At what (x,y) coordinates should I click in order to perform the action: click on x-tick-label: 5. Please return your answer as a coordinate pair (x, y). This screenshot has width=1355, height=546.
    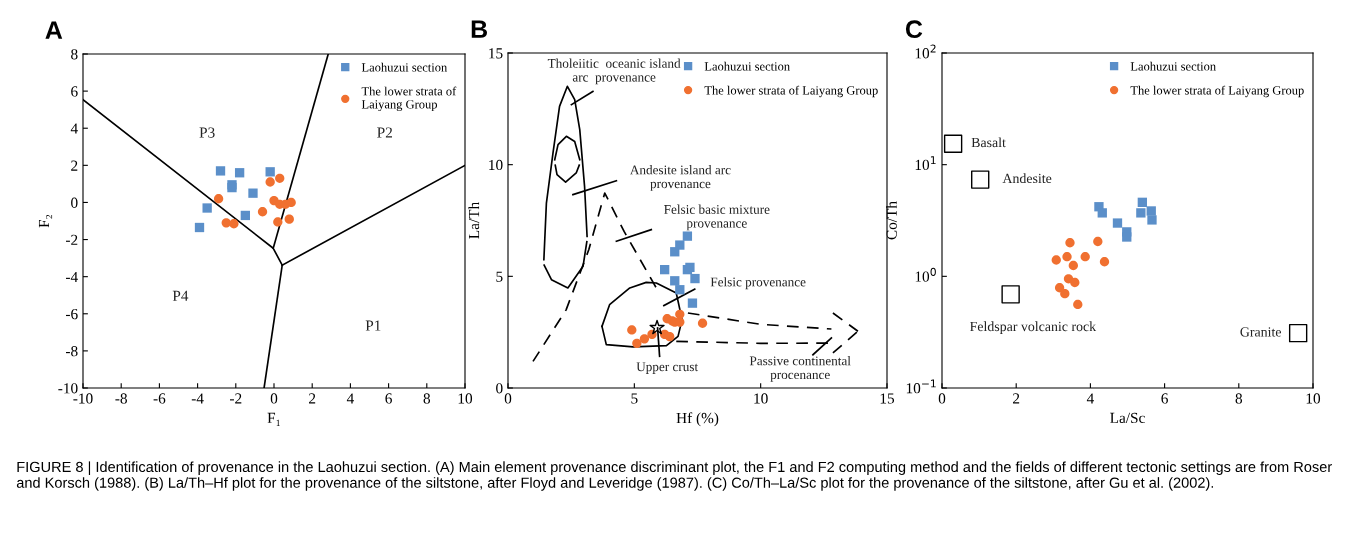
    Looking at the image, I should click on (634, 398).